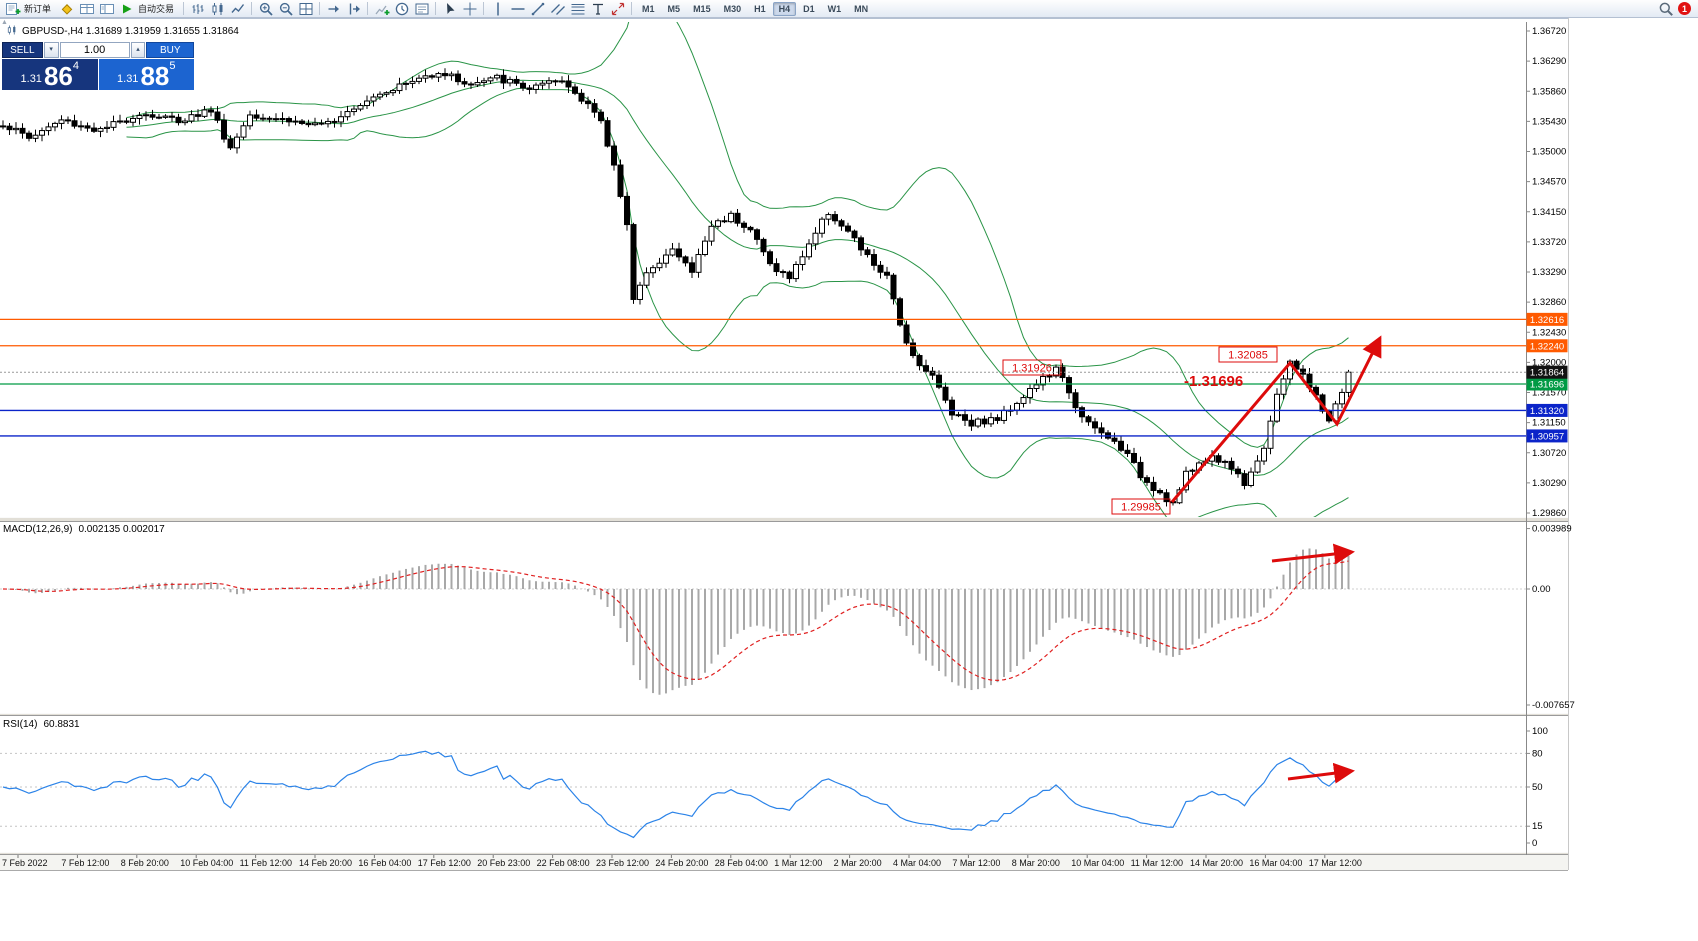  What do you see at coordinates (58, 76) in the screenshot?
I see `sell-price-big: 86` at bounding box center [58, 76].